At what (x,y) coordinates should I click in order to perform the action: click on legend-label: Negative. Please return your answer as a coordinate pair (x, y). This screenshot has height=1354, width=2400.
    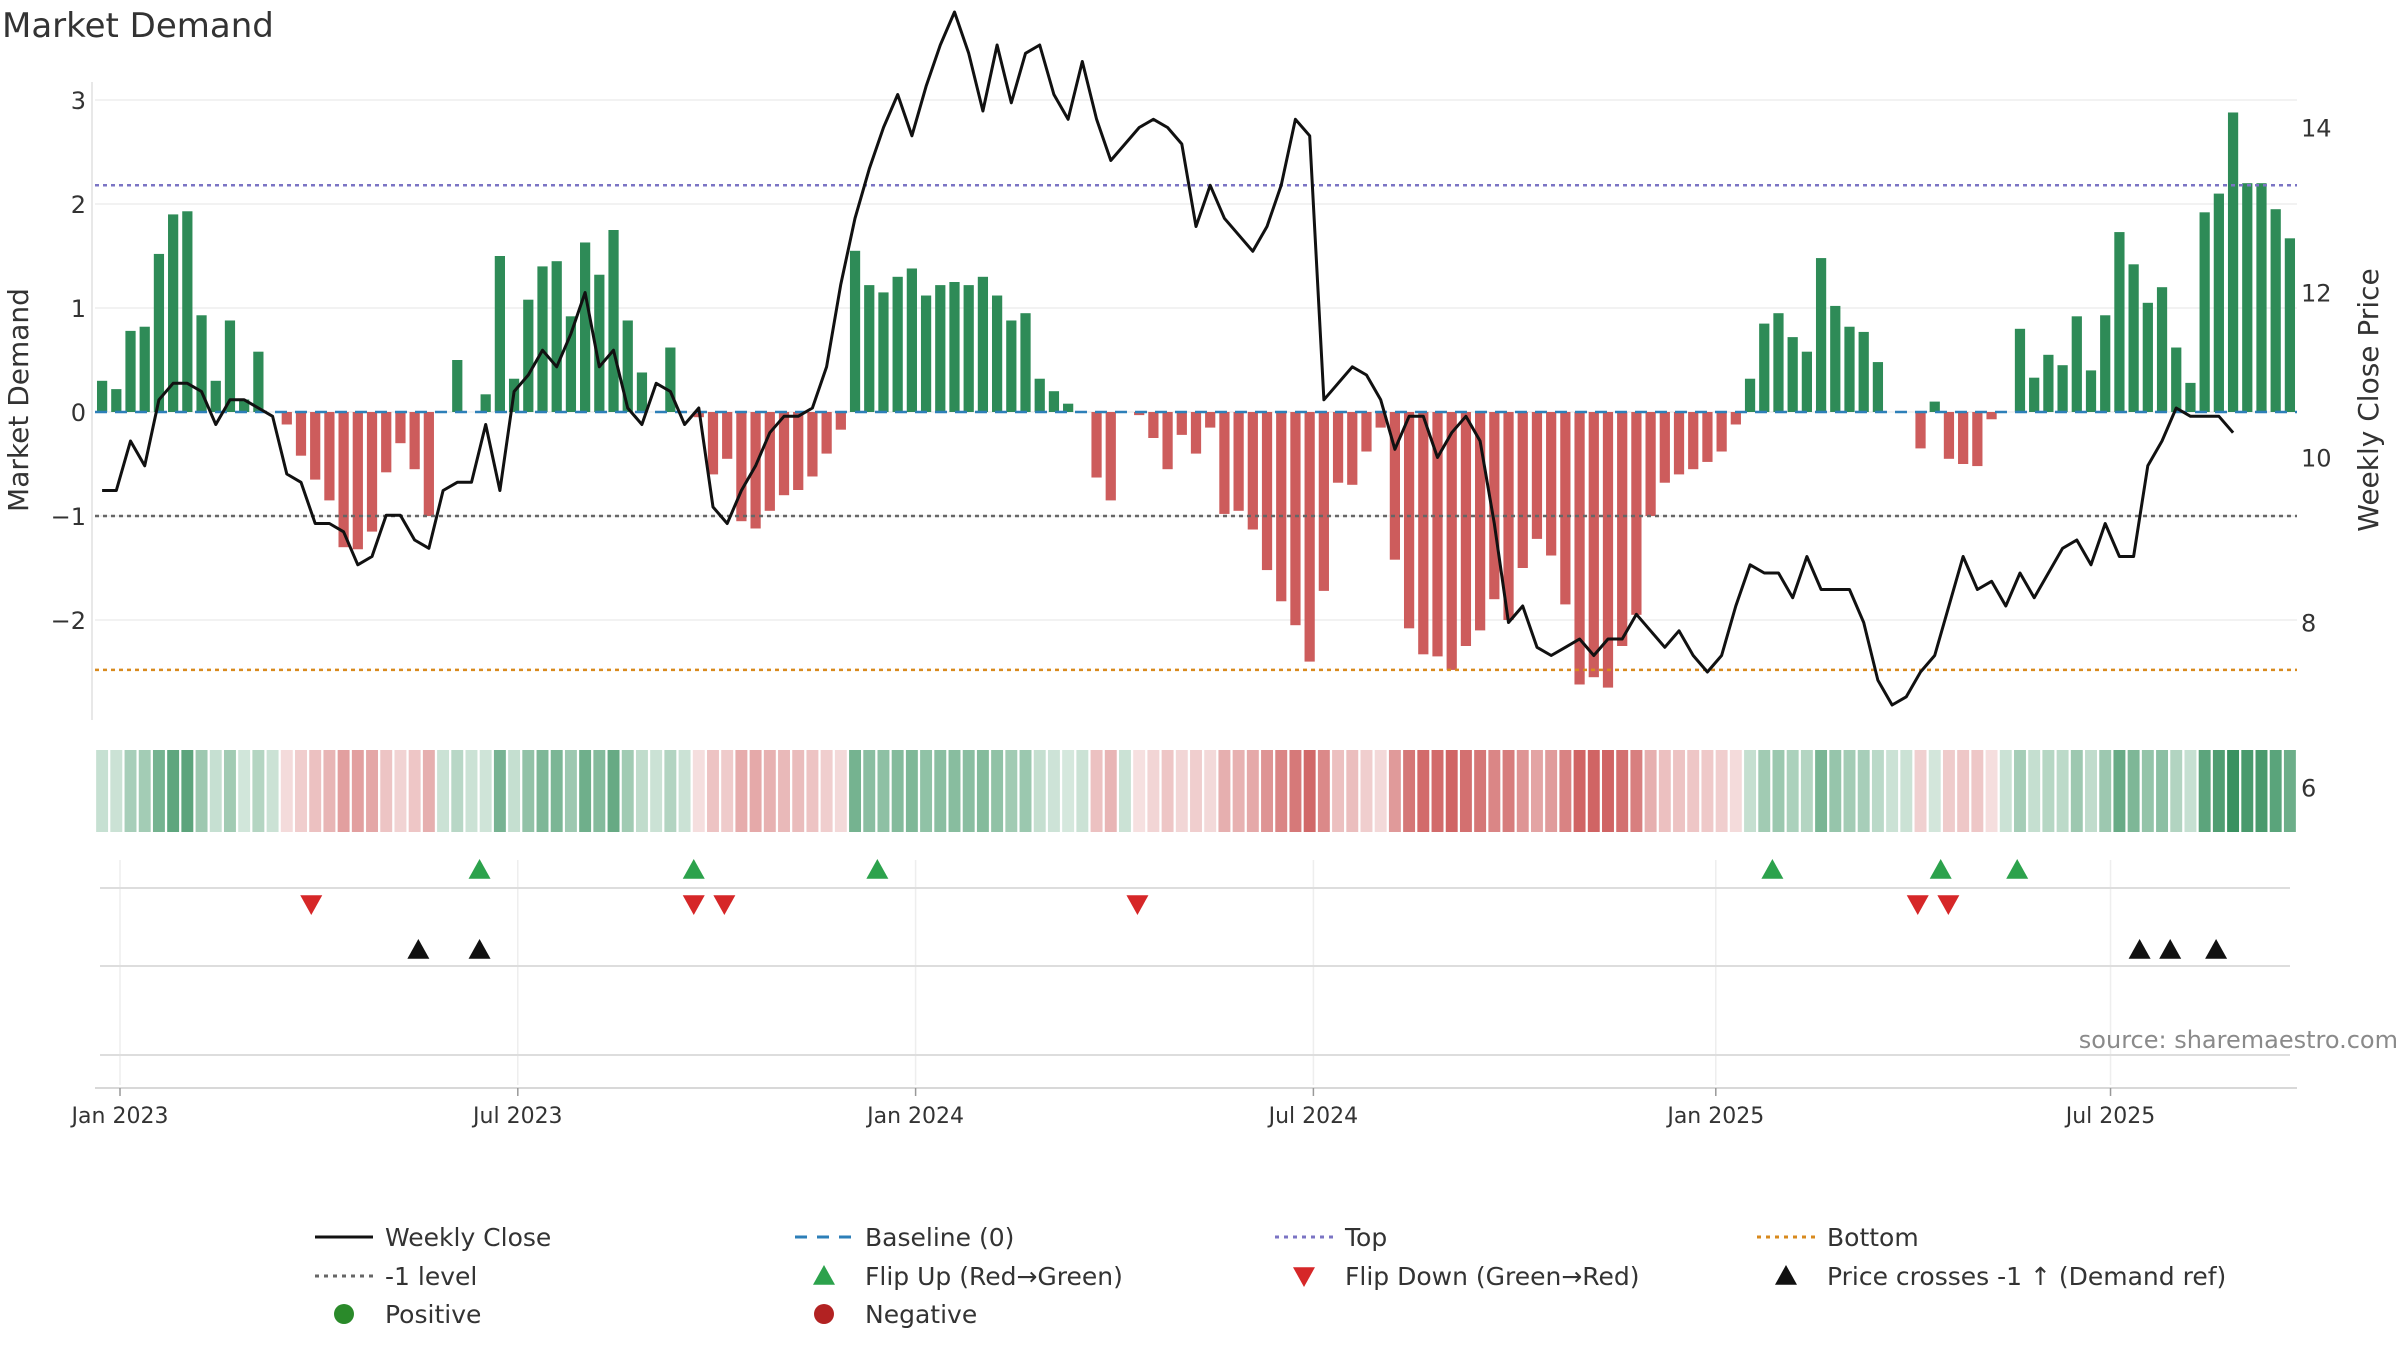
    Looking at the image, I should click on (921, 1314).